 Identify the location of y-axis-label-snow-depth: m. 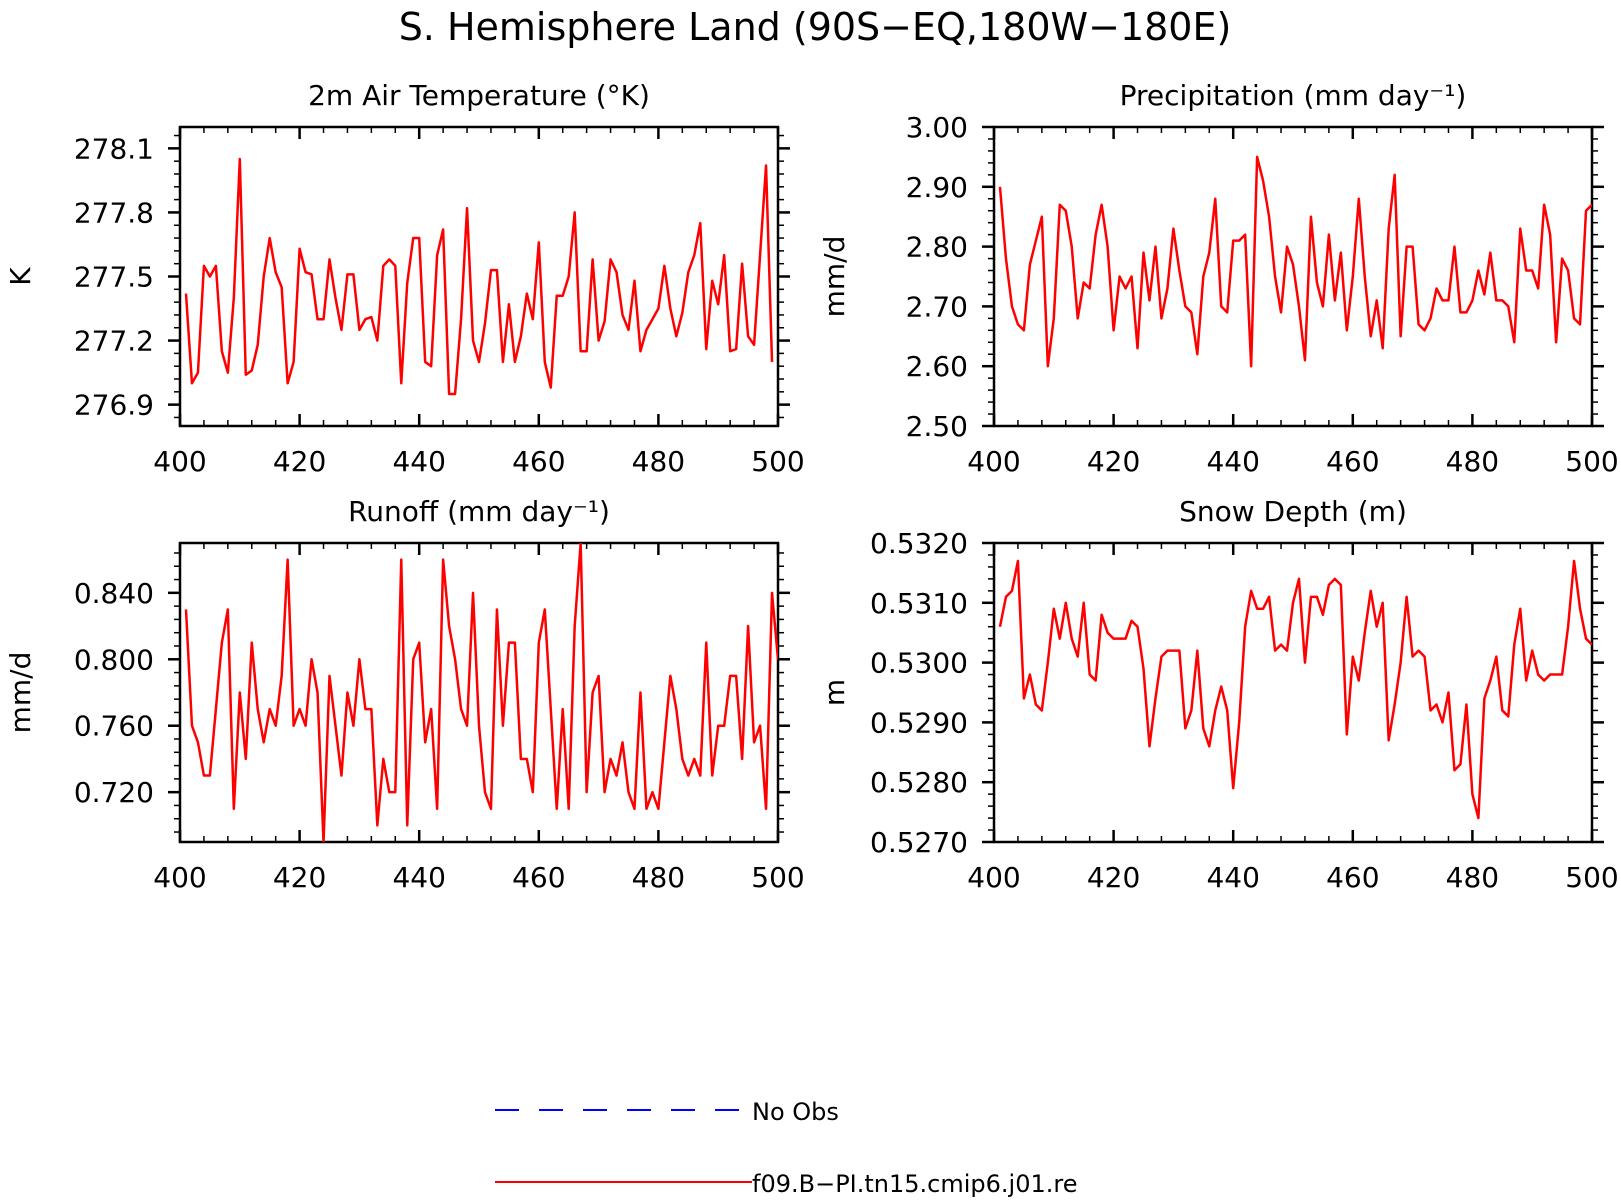
(834, 692).